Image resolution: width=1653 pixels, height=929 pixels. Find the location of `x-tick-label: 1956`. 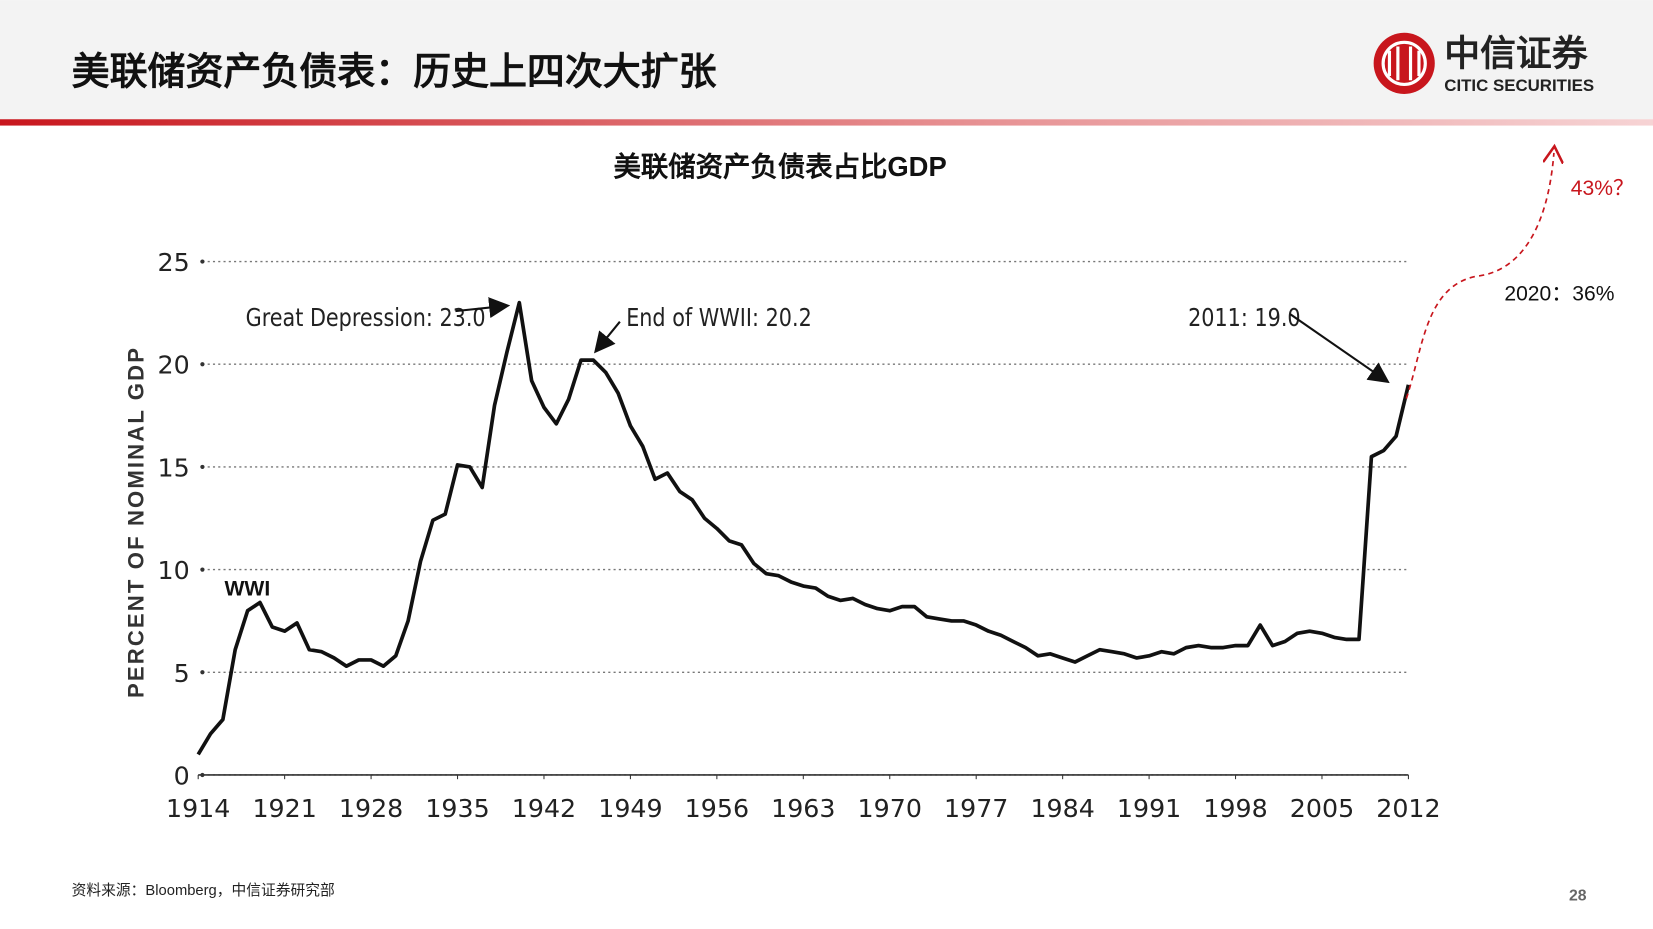

x-tick-label: 1956 is located at coordinates (717, 808).